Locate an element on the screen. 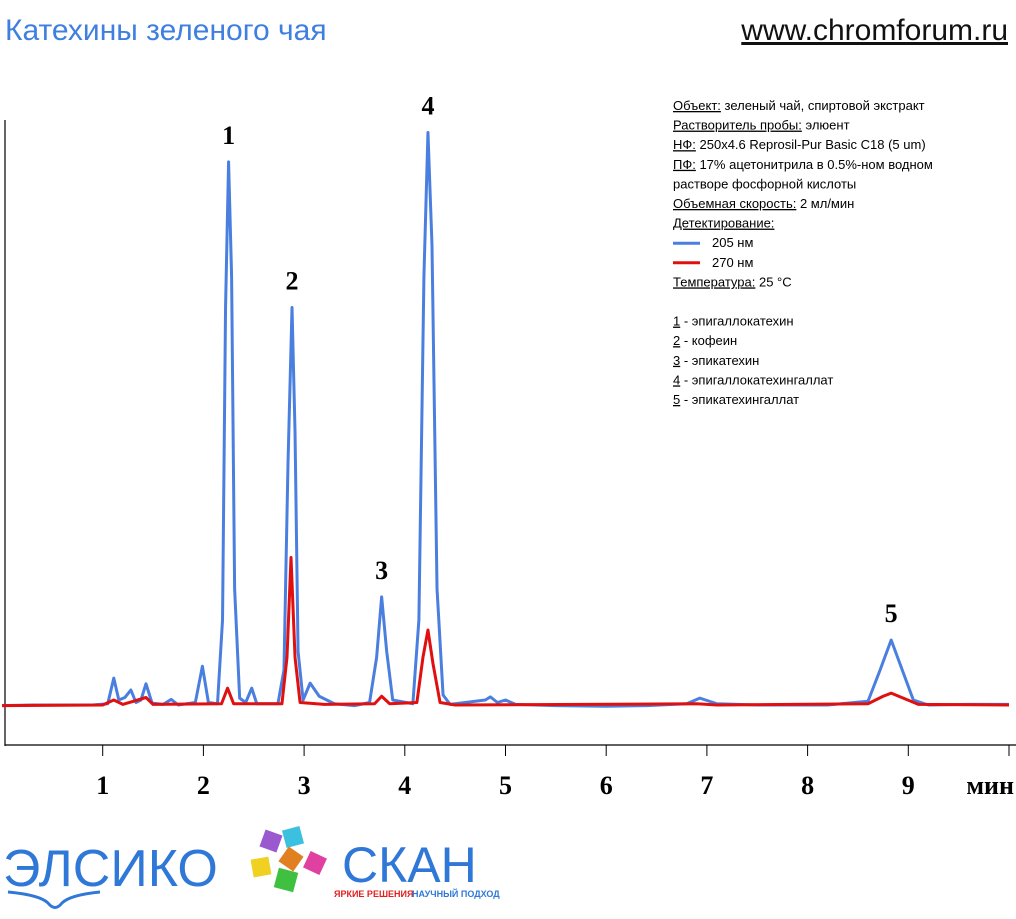 The height and width of the screenshot is (919, 1016). info-key: 5 is located at coordinates (676, 399).